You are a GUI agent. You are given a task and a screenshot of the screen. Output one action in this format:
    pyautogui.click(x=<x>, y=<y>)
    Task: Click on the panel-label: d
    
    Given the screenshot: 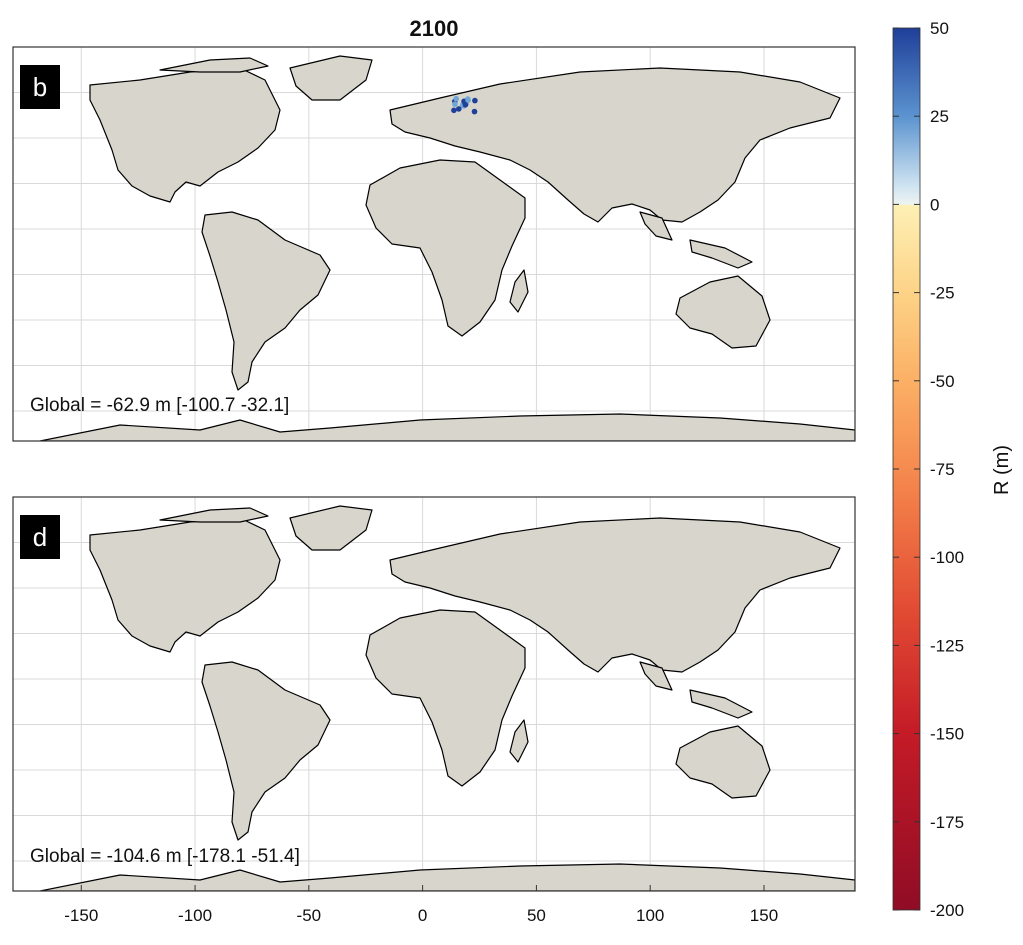 What is the action you would take?
    pyautogui.click(x=40, y=537)
    